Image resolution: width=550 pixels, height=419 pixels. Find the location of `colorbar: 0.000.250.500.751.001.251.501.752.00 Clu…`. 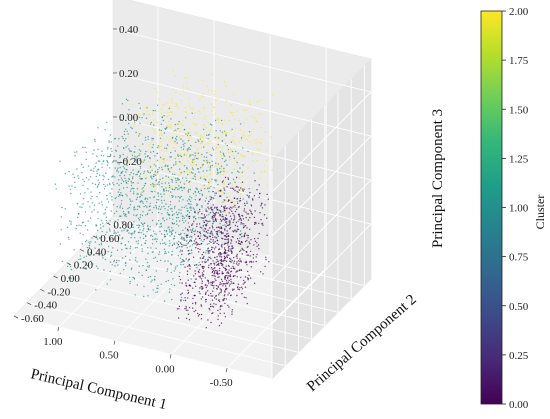

colorbar: 0.000.250.500.751.001.251.501.752.00 Clu… is located at coordinates (513, 208).